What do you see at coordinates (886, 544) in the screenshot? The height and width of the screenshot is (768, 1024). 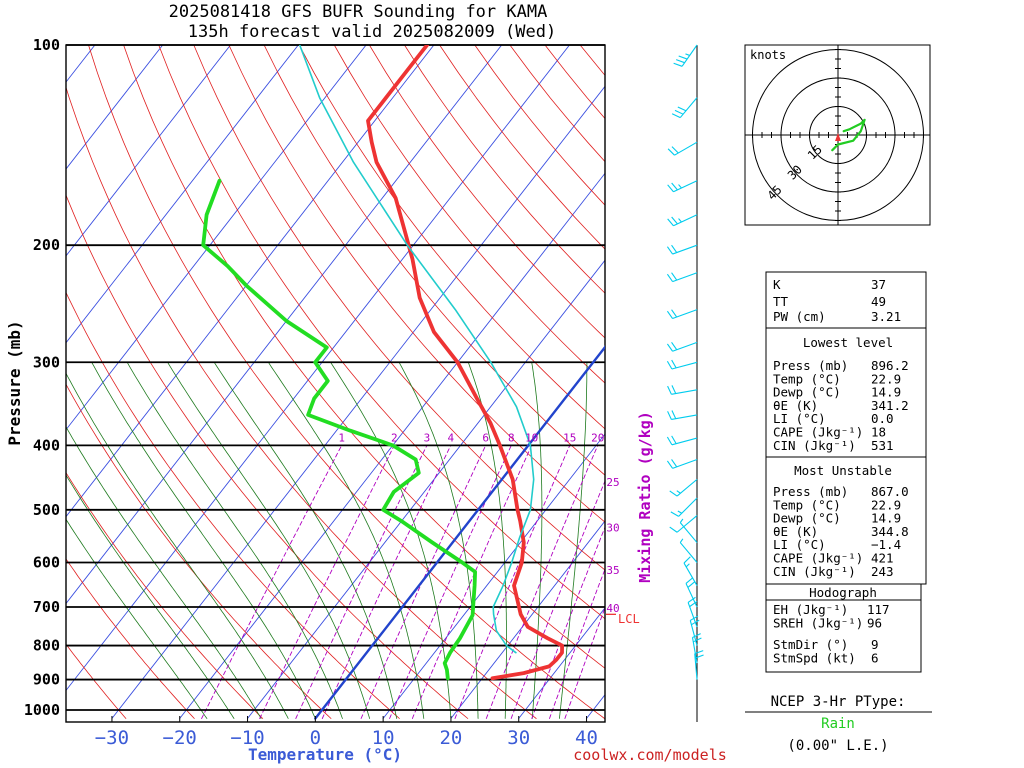 I see `most-unstable-row-value: −1.4` at bounding box center [886, 544].